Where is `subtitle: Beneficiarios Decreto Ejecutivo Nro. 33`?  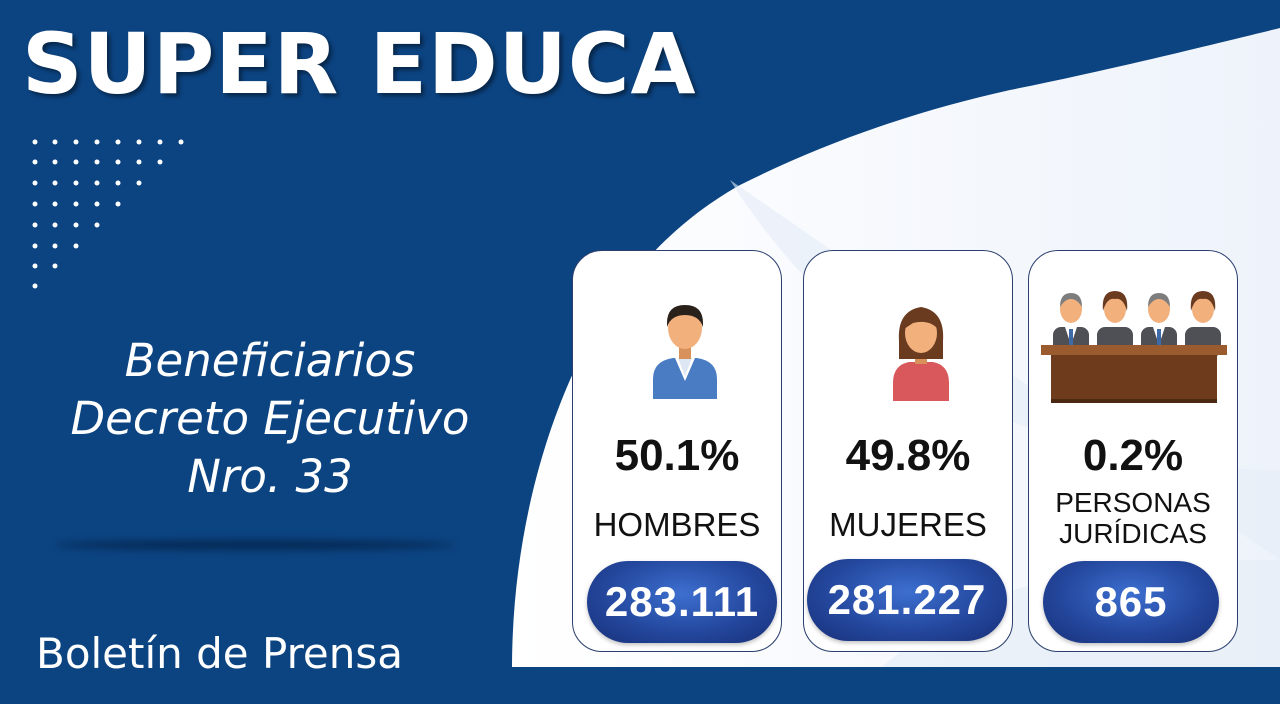 subtitle: Beneficiarios Decreto Ejecutivo Nro. 33 is located at coordinates (270, 419).